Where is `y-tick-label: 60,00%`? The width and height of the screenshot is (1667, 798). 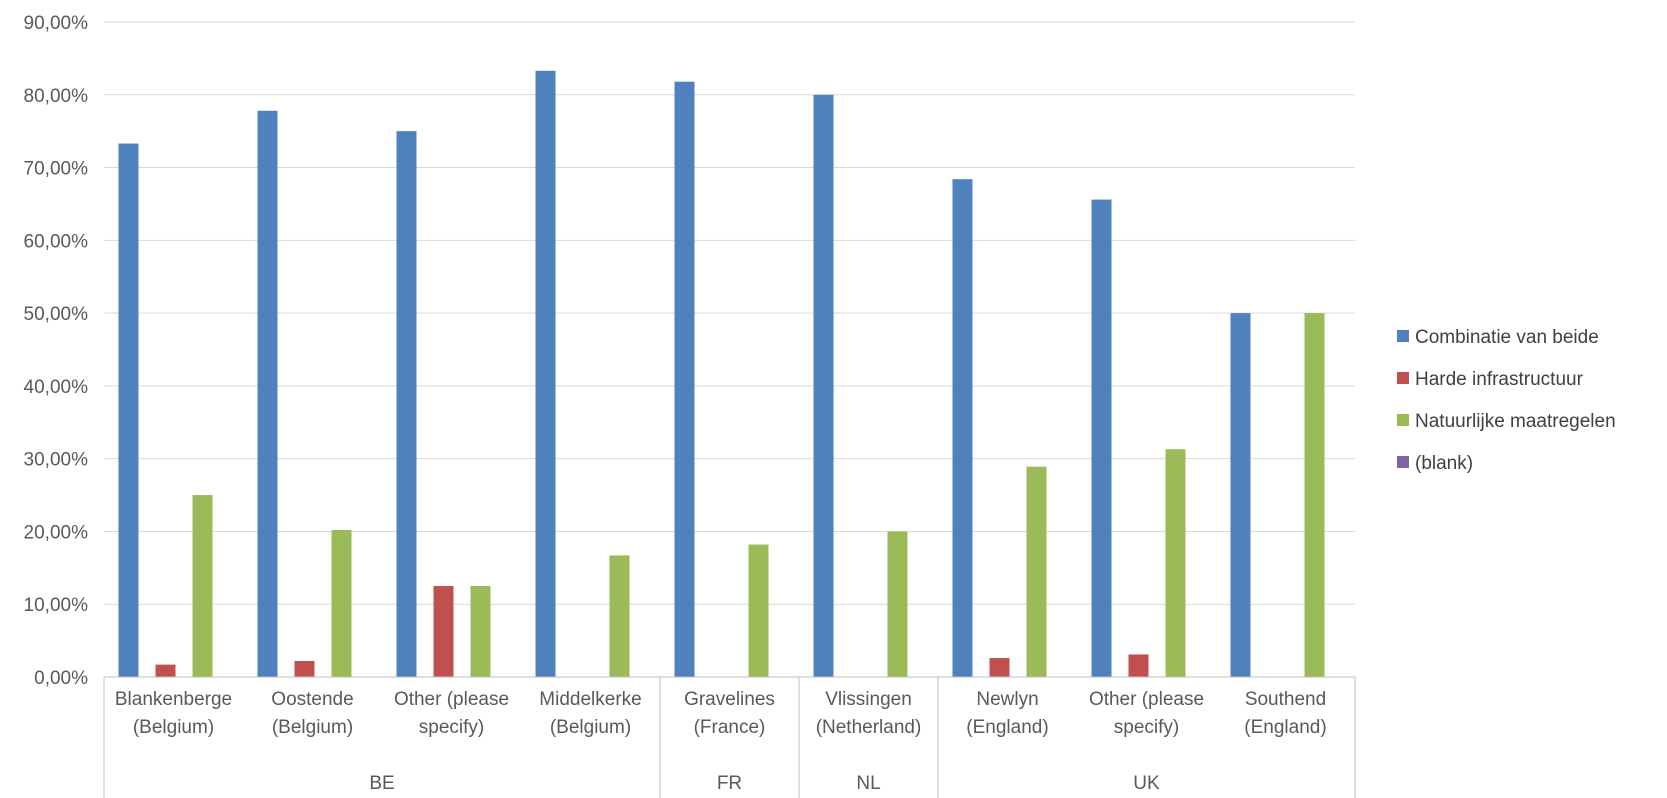 y-tick-label: 60,00% is located at coordinates (56, 241).